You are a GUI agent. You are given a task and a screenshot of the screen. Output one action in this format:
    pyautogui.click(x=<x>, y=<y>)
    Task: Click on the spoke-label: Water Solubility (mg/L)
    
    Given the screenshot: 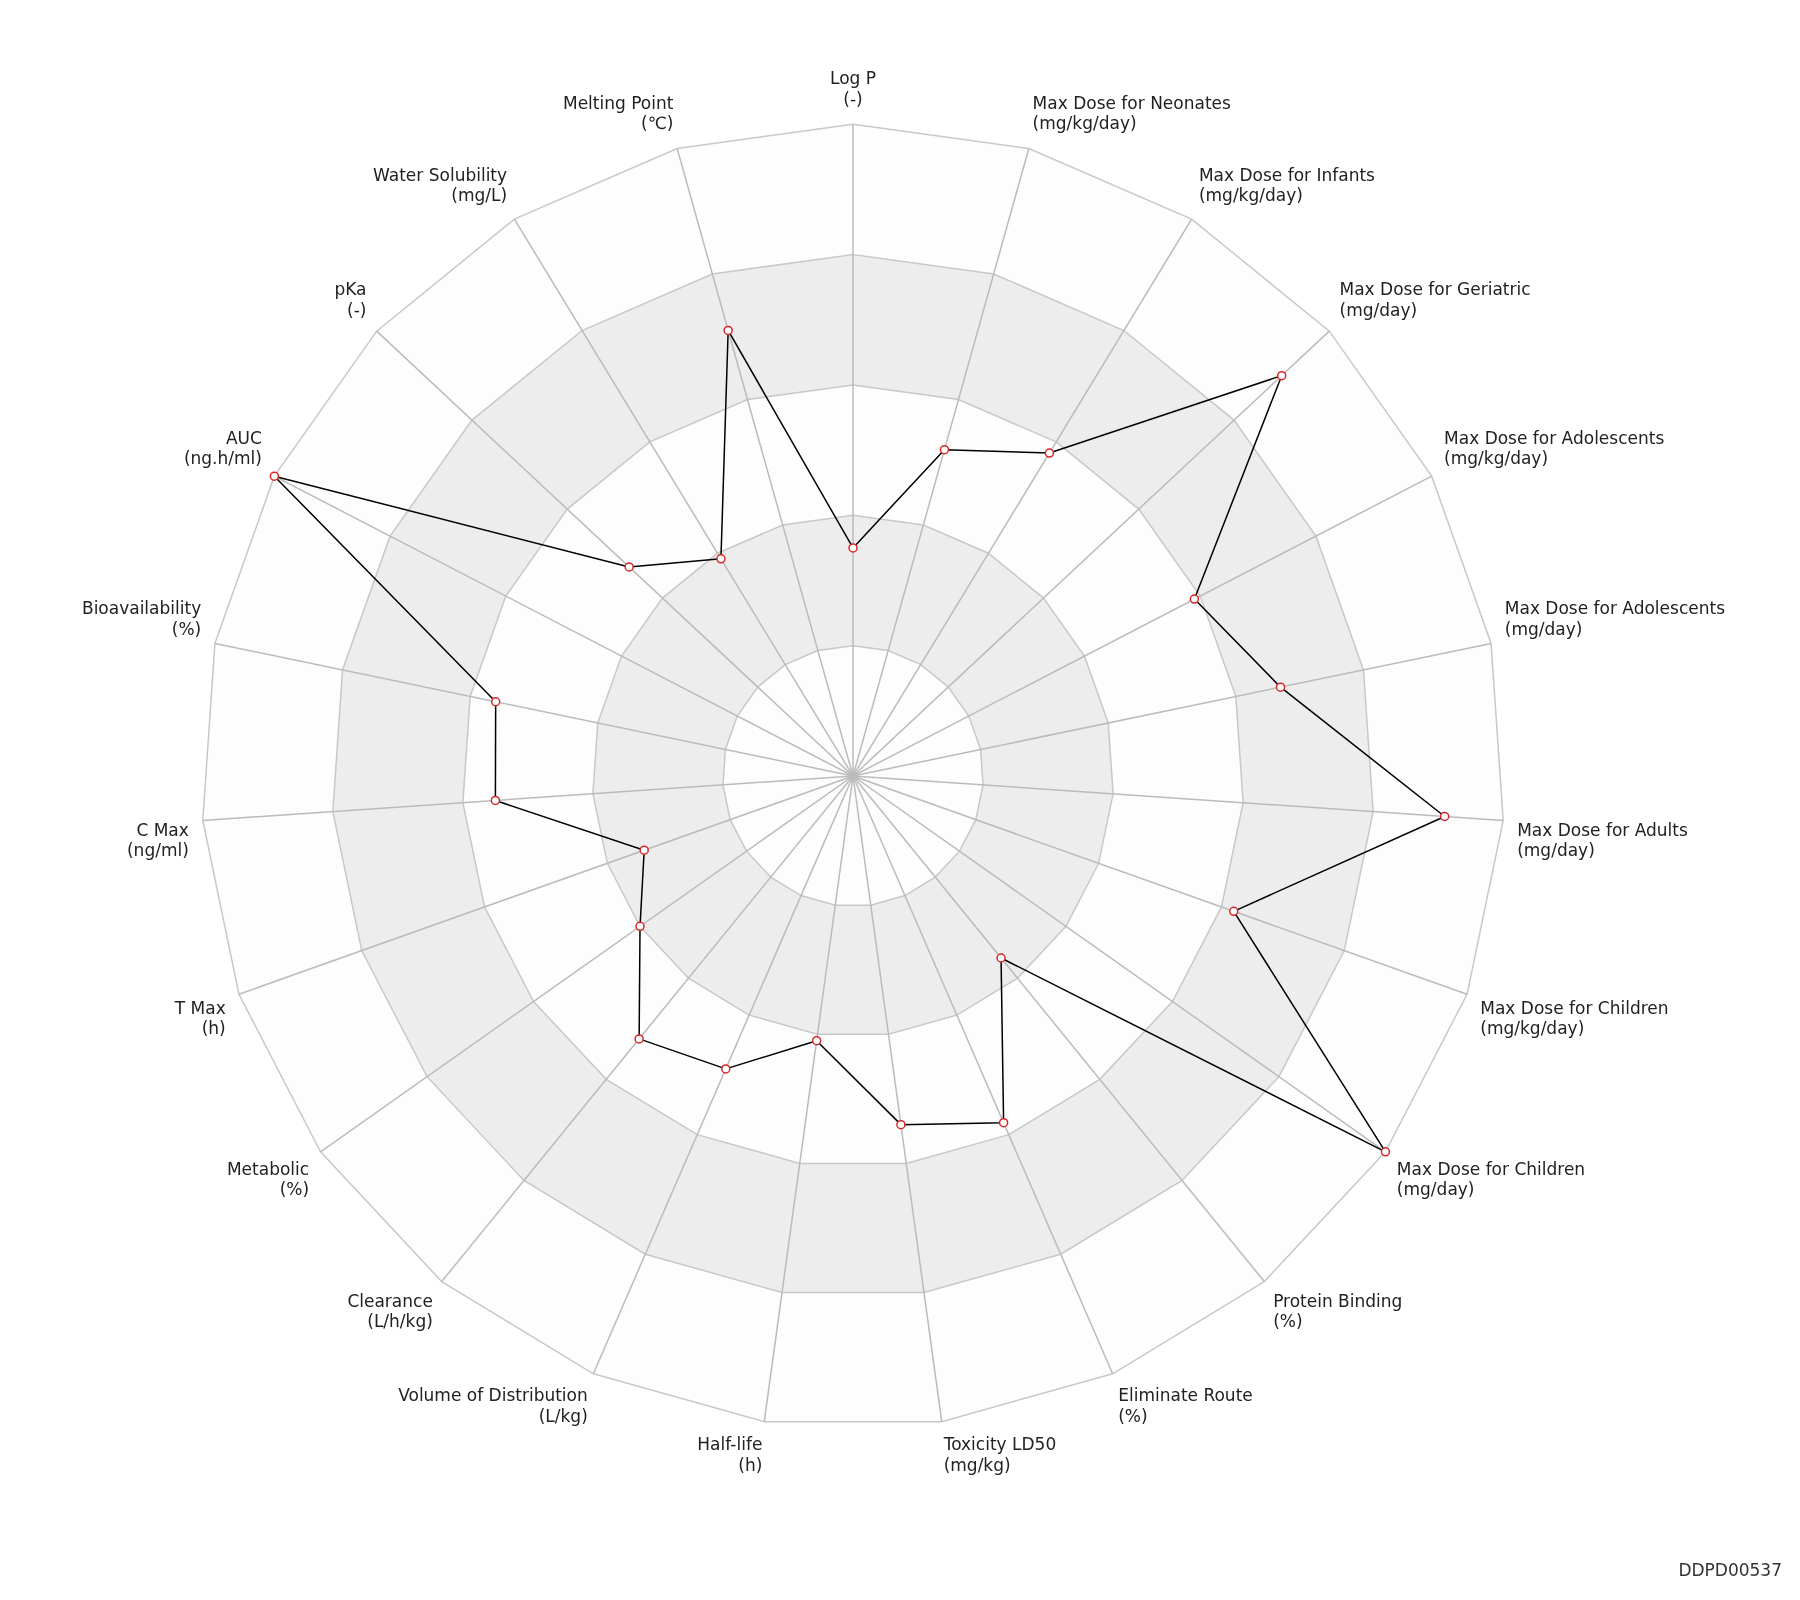 What is the action you would take?
    pyautogui.click(x=440, y=185)
    